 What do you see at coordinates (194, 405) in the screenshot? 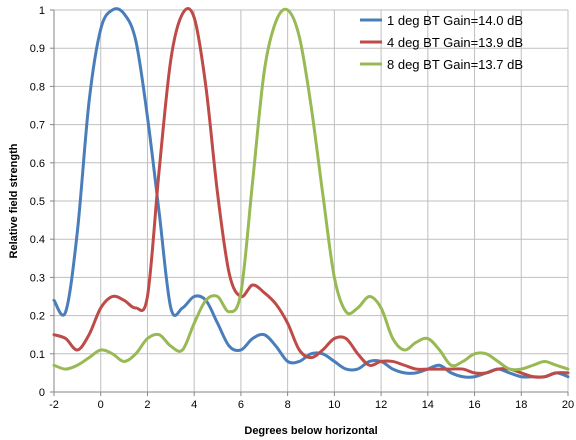
I see `x-tick-label: 4` at bounding box center [194, 405].